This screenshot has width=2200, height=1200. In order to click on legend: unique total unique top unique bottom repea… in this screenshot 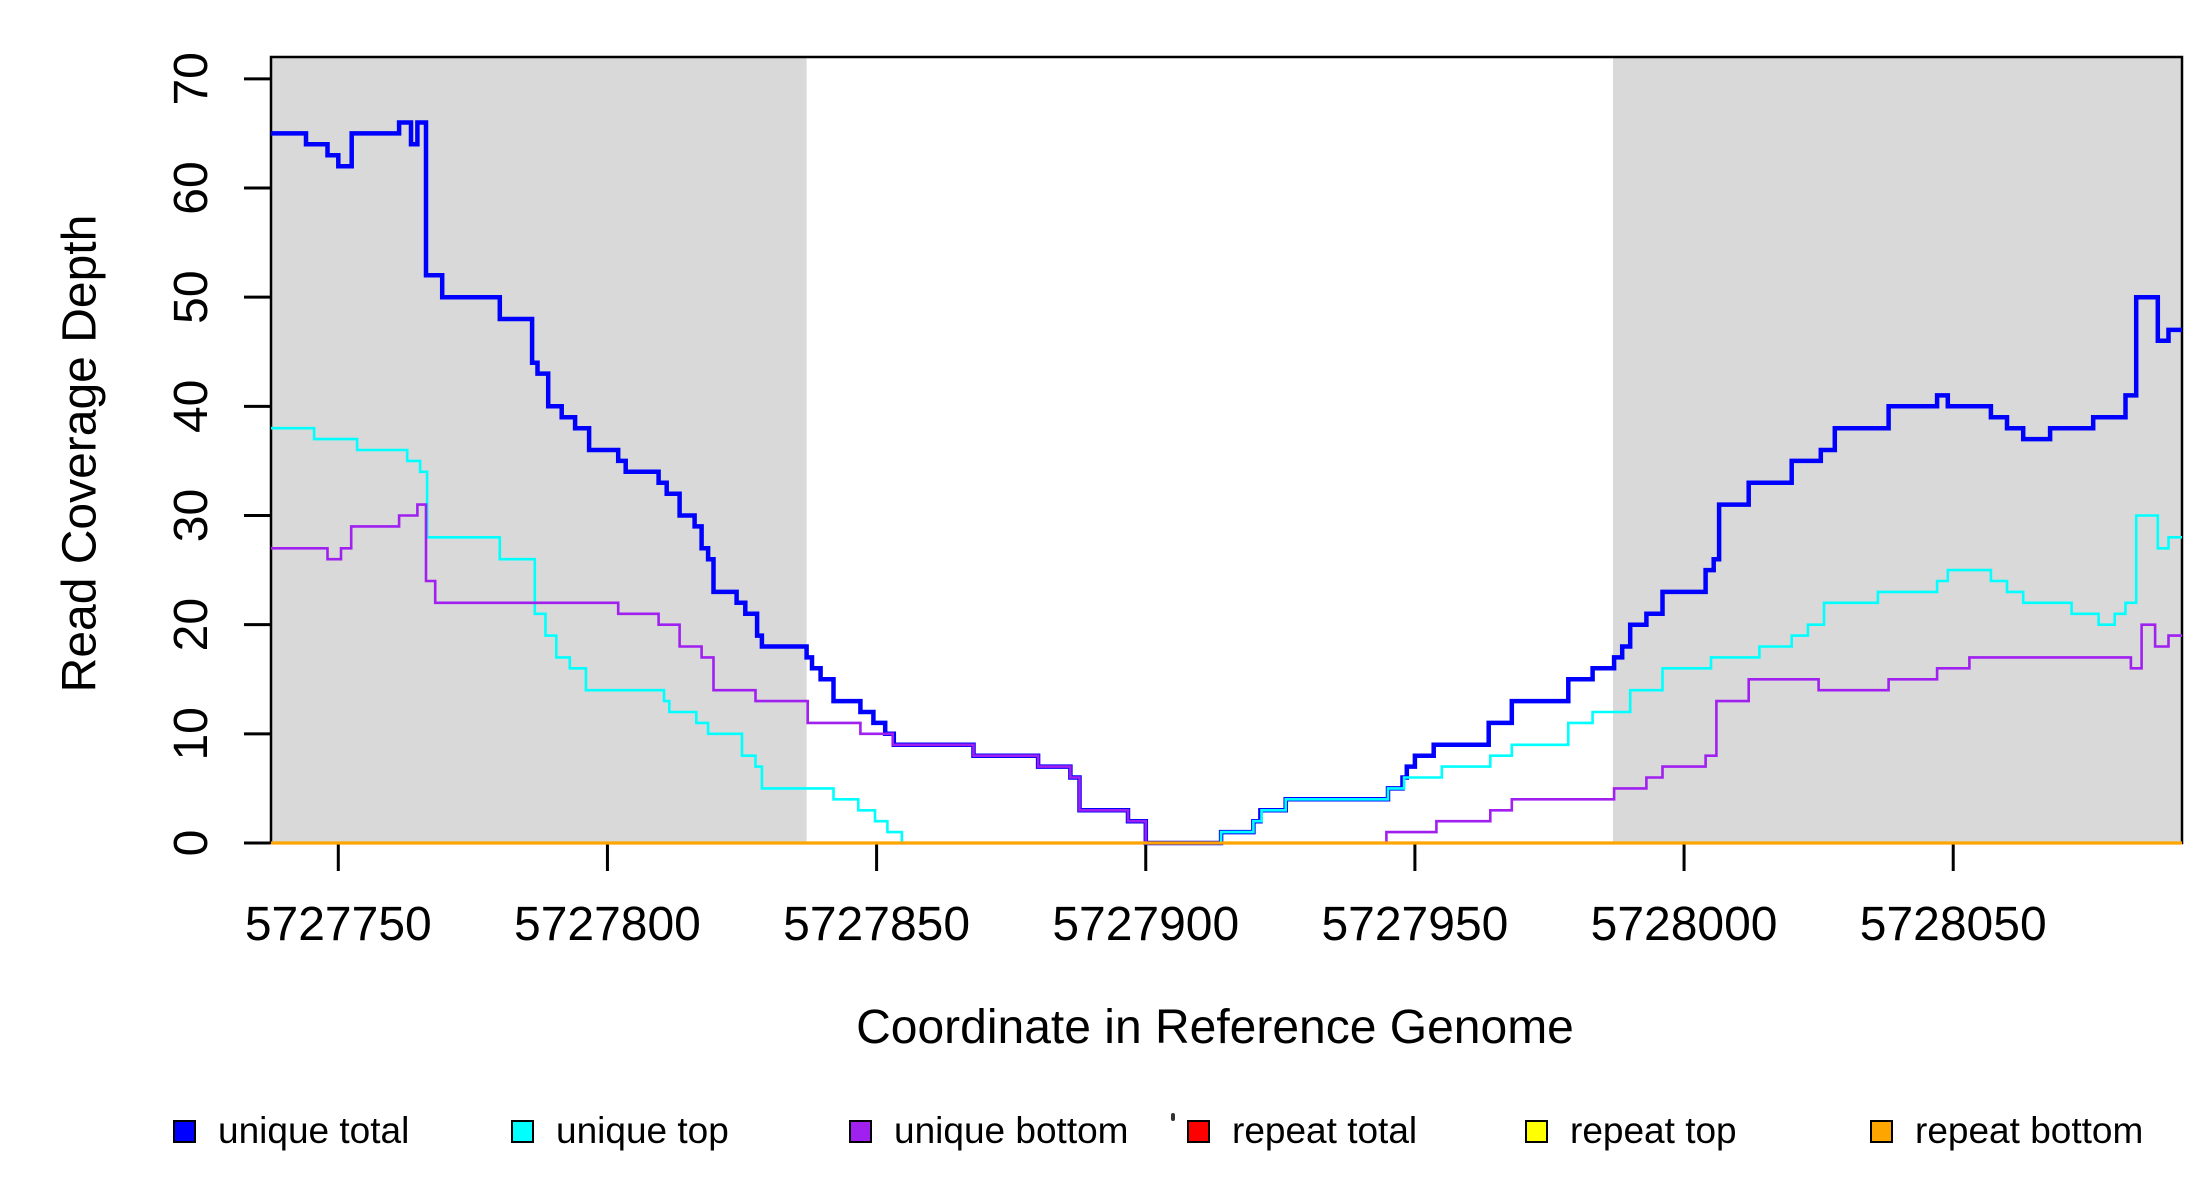, I will do `click(1100, 1131)`.